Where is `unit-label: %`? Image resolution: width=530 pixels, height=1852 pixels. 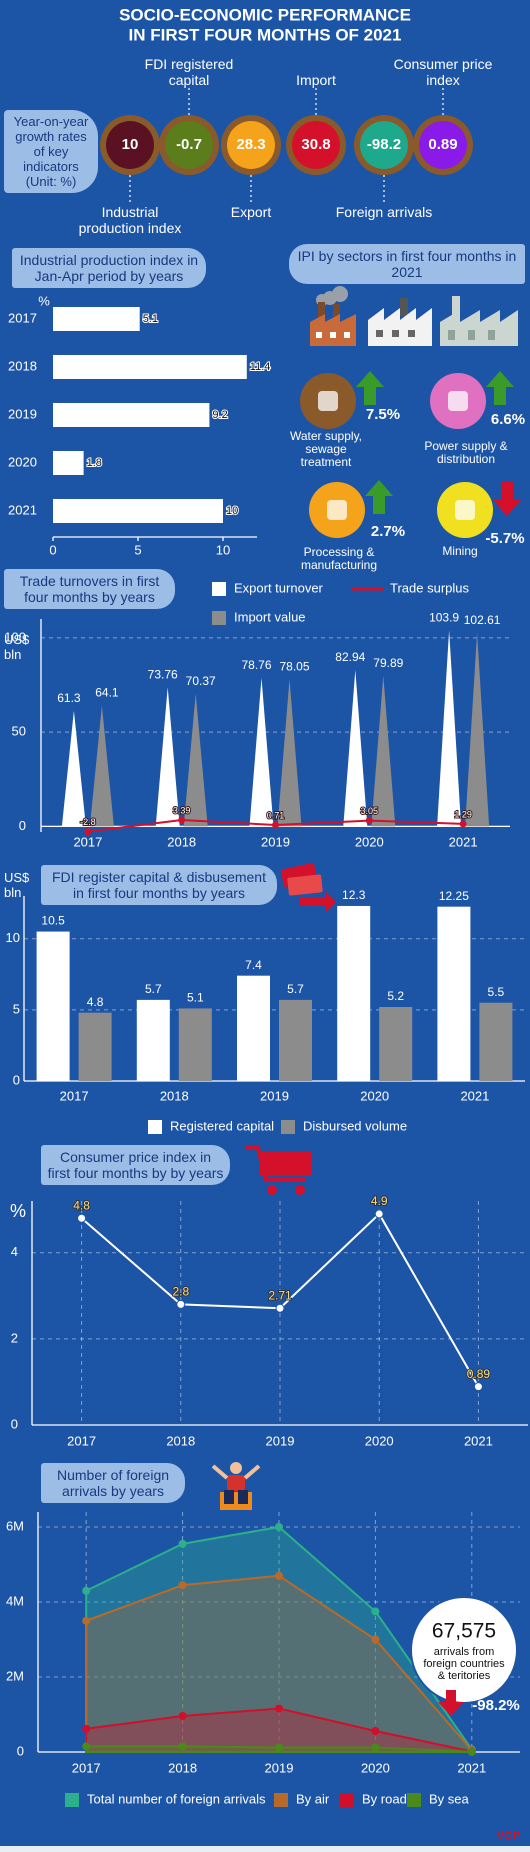 unit-label: % is located at coordinates (44, 300).